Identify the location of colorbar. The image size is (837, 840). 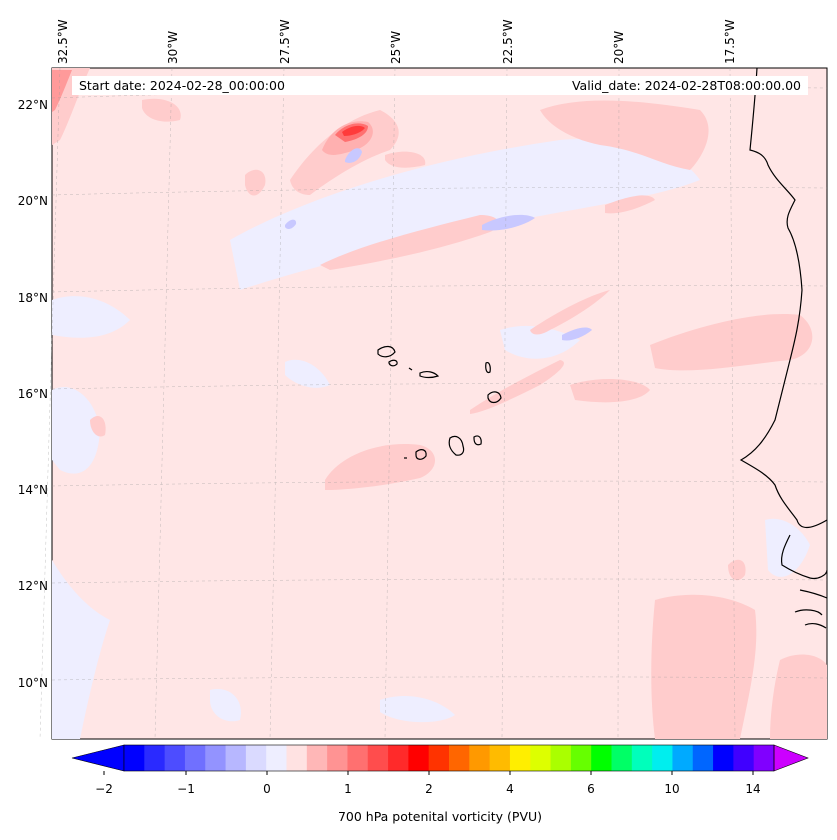
(440, 759).